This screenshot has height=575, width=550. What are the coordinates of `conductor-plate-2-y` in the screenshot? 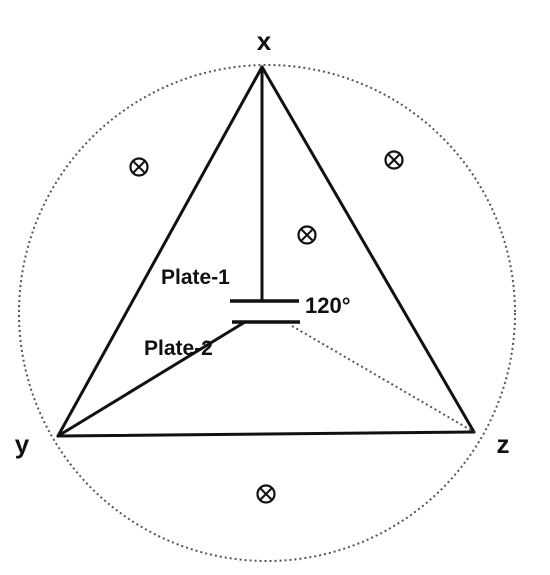 It's located at (151, 379).